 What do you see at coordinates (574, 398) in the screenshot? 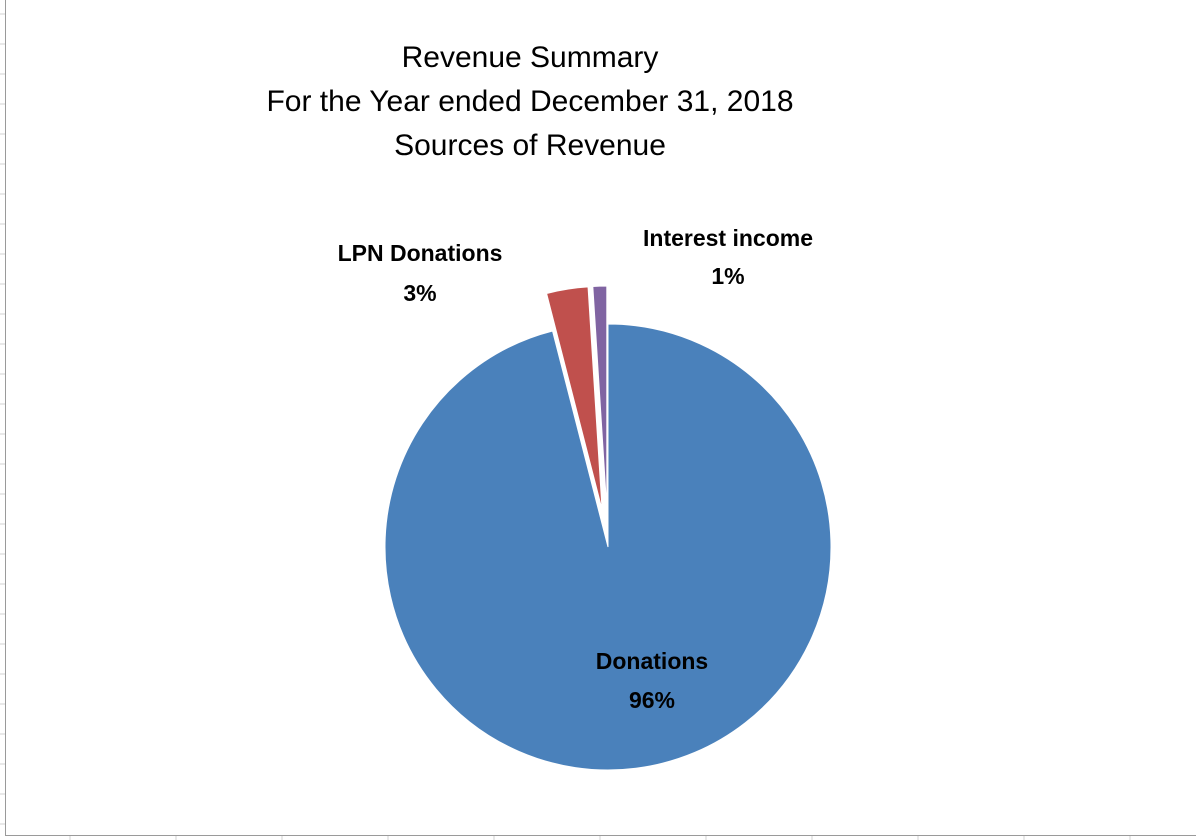
I see `slice-lpn-donations` at bounding box center [574, 398].